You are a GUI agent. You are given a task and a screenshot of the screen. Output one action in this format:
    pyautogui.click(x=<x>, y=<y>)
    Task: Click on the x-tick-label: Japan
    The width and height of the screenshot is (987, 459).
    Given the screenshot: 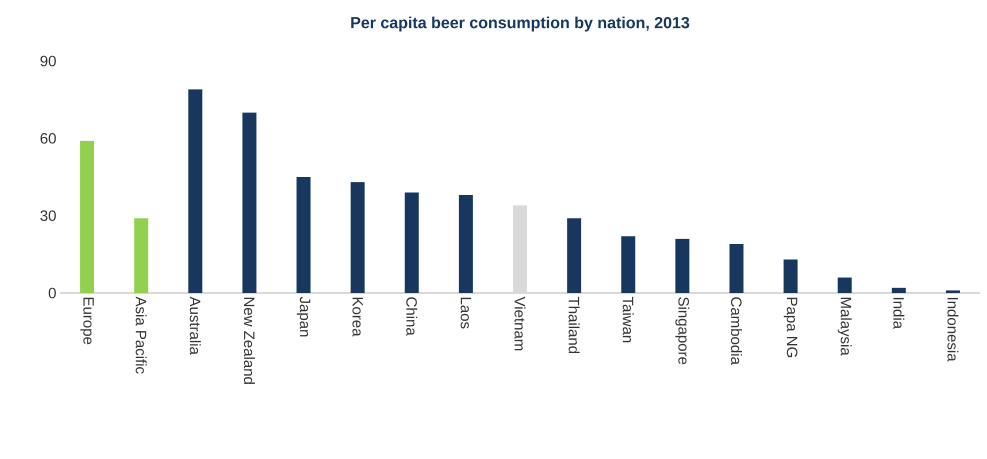 What is the action you would take?
    pyautogui.click(x=303, y=316)
    